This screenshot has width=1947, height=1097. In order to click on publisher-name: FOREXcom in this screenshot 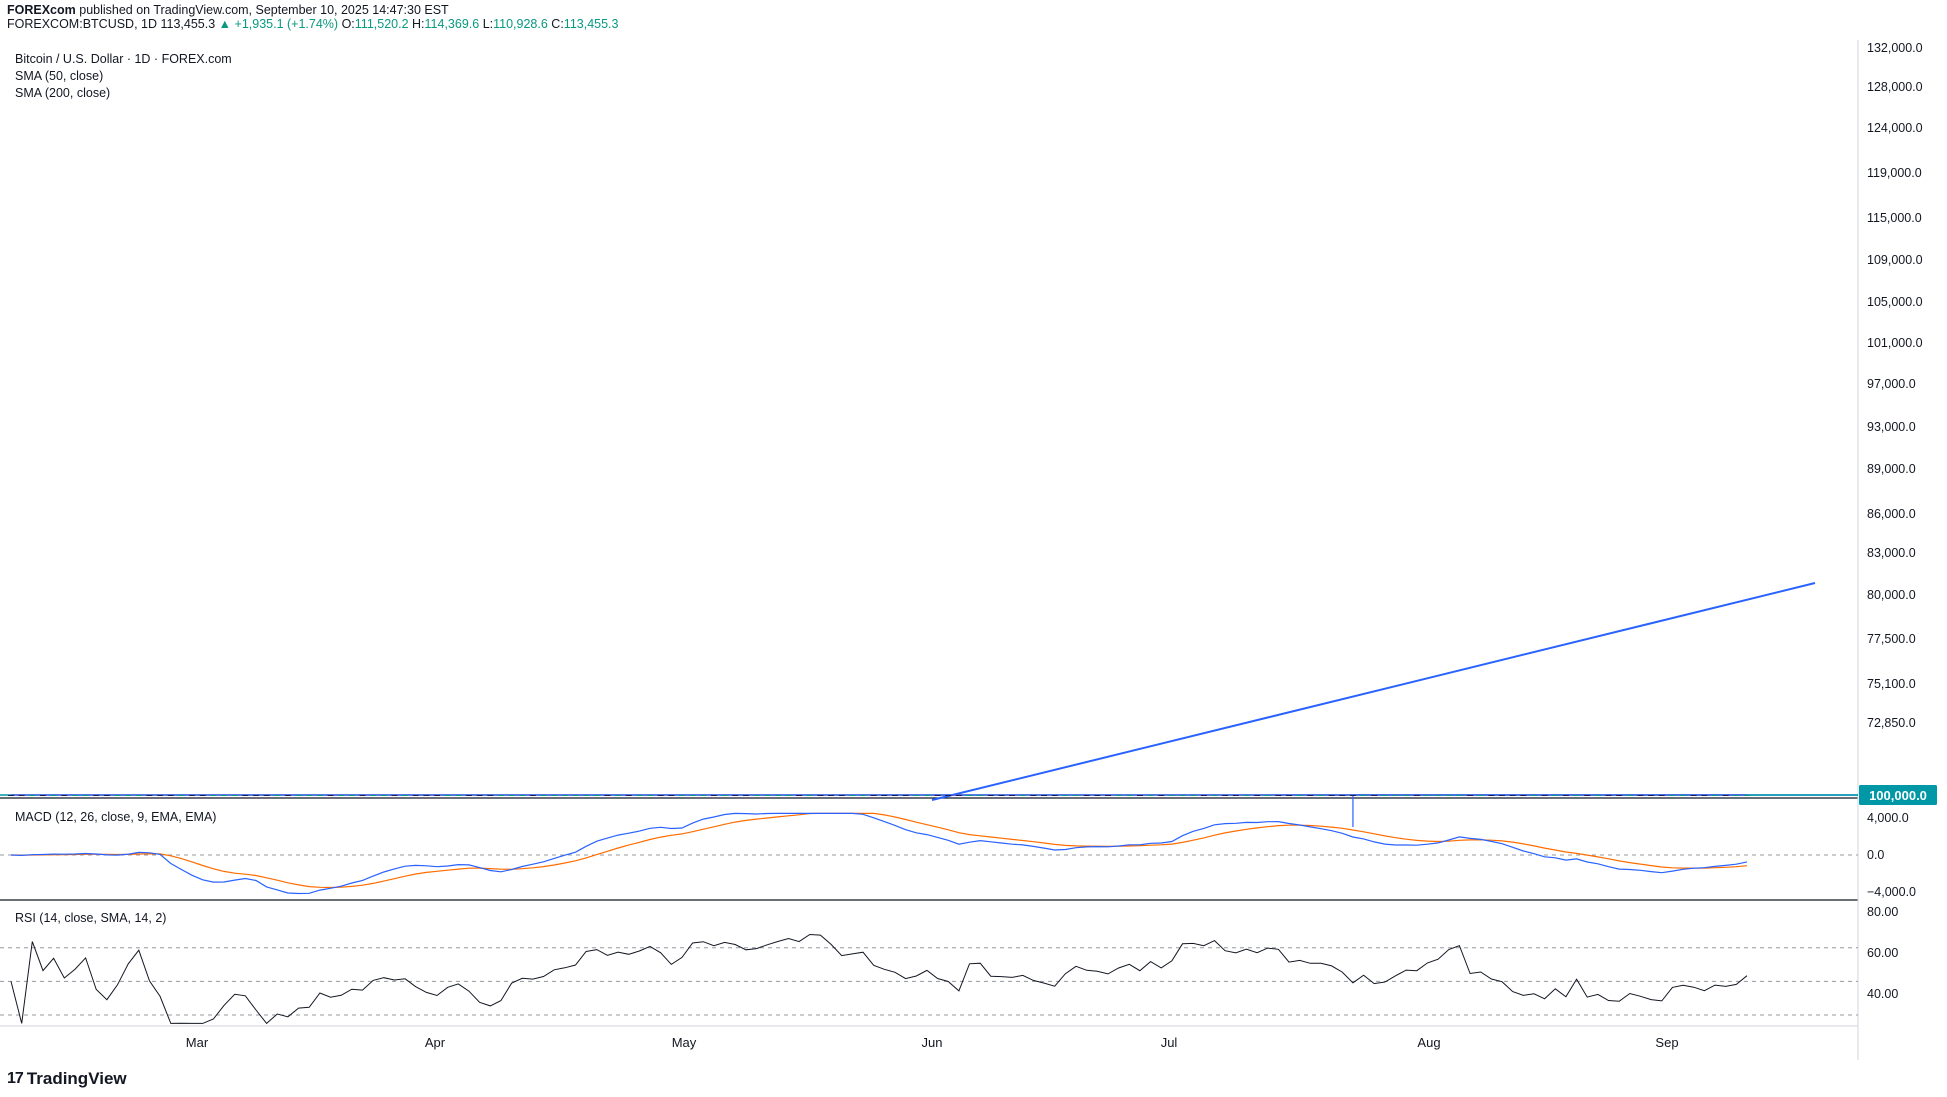, I will do `click(41, 10)`.